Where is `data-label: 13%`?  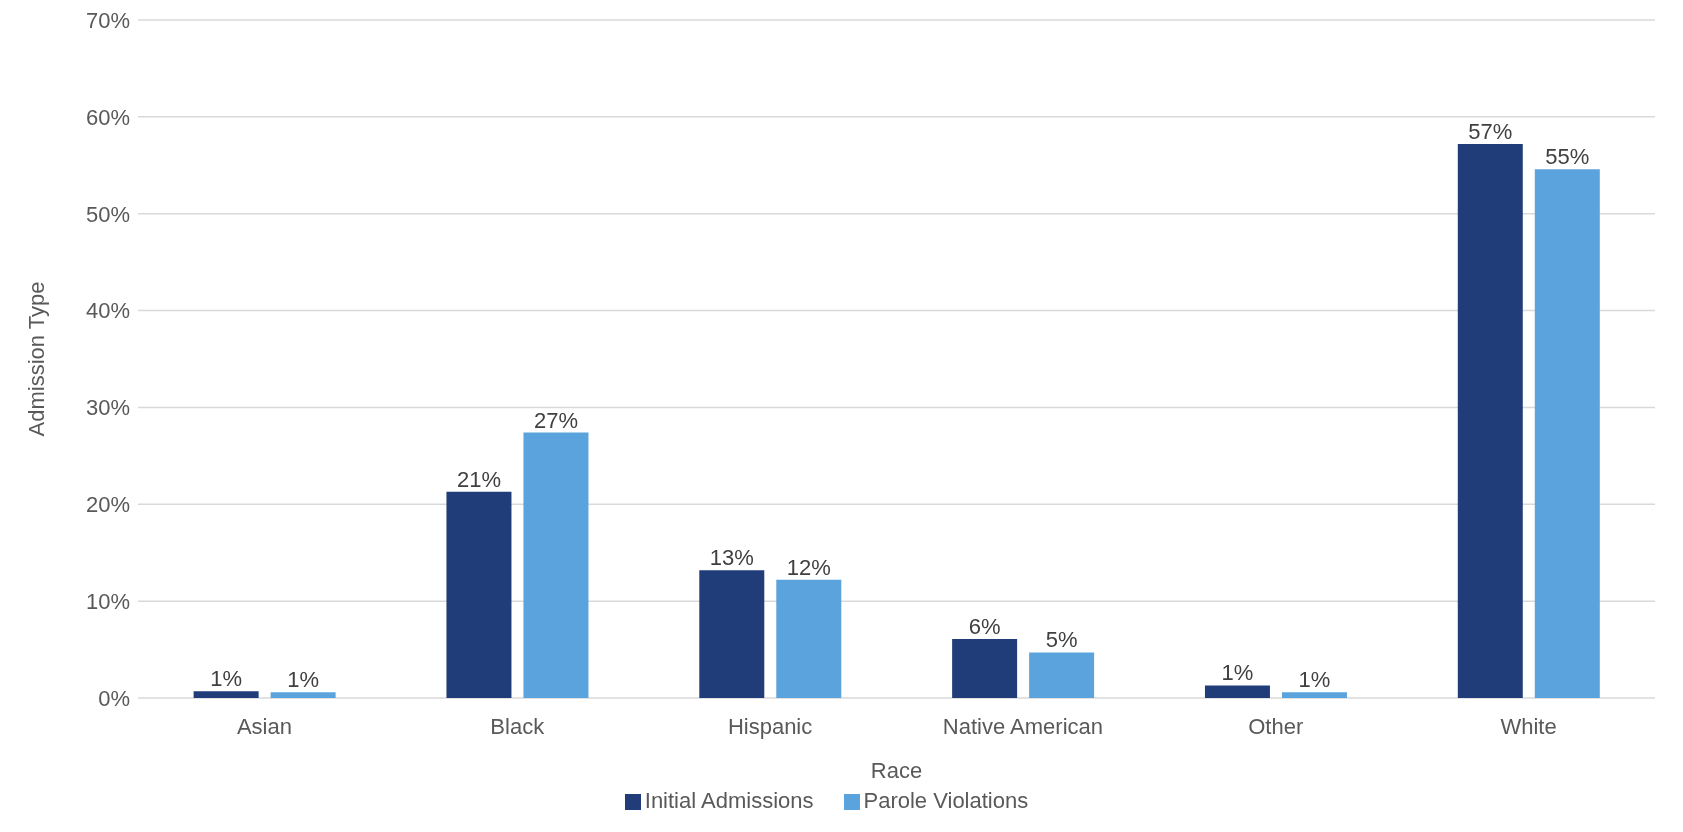 data-label: 13% is located at coordinates (731, 558).